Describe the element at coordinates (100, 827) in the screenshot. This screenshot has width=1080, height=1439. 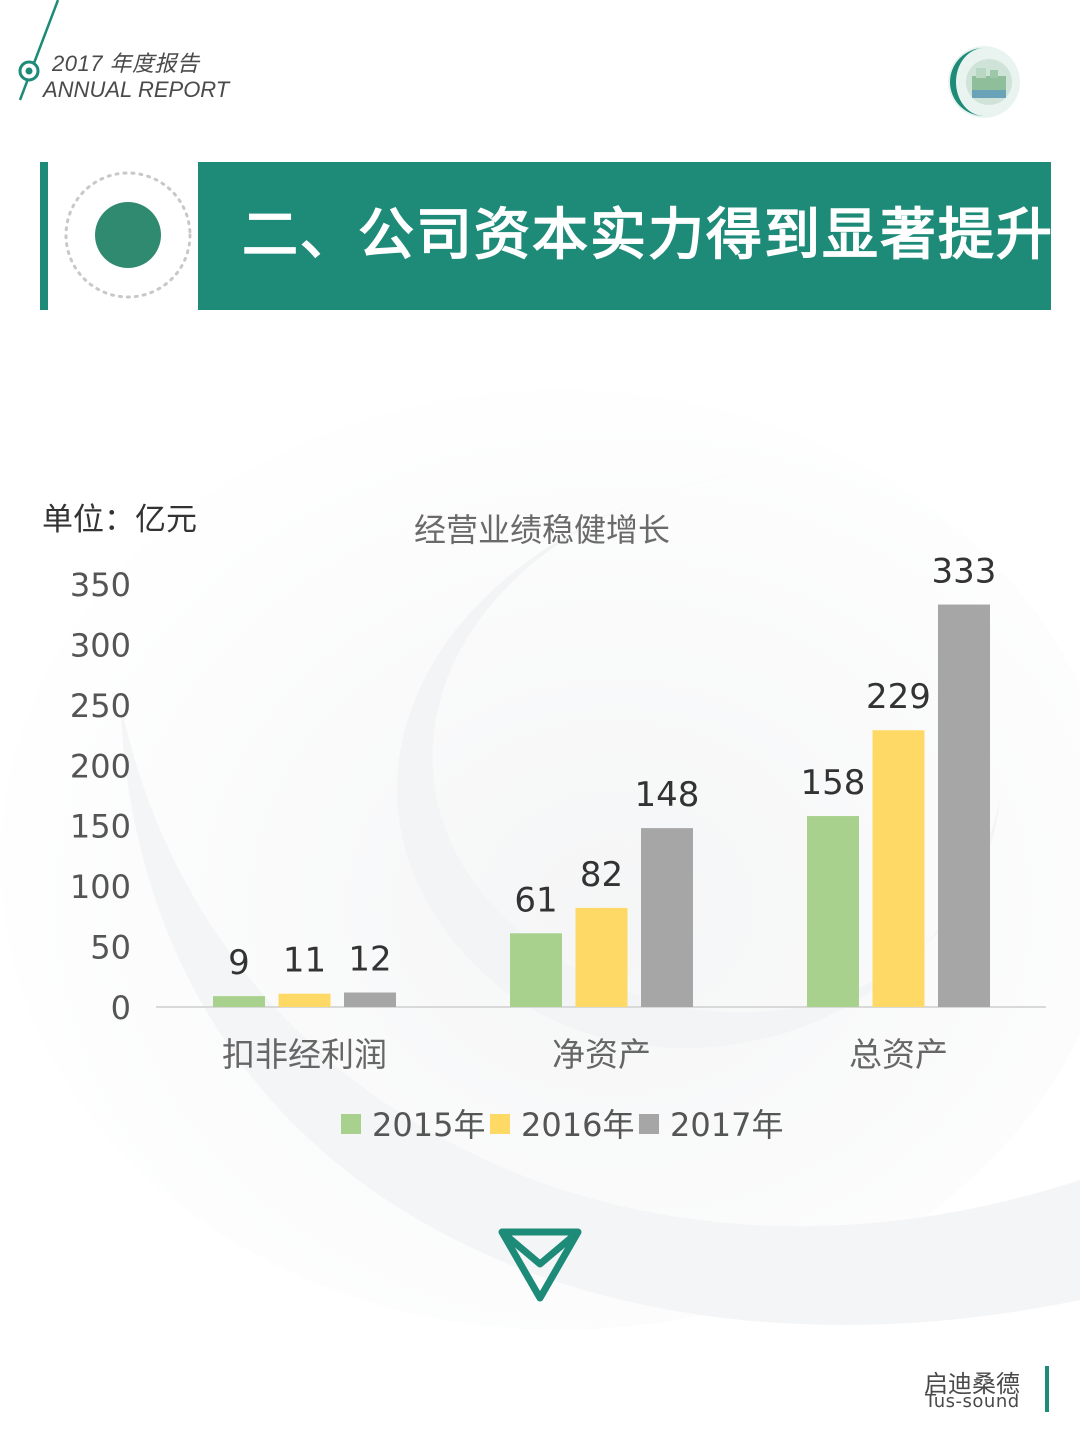
I see `y-tick-label: 150` at that location.